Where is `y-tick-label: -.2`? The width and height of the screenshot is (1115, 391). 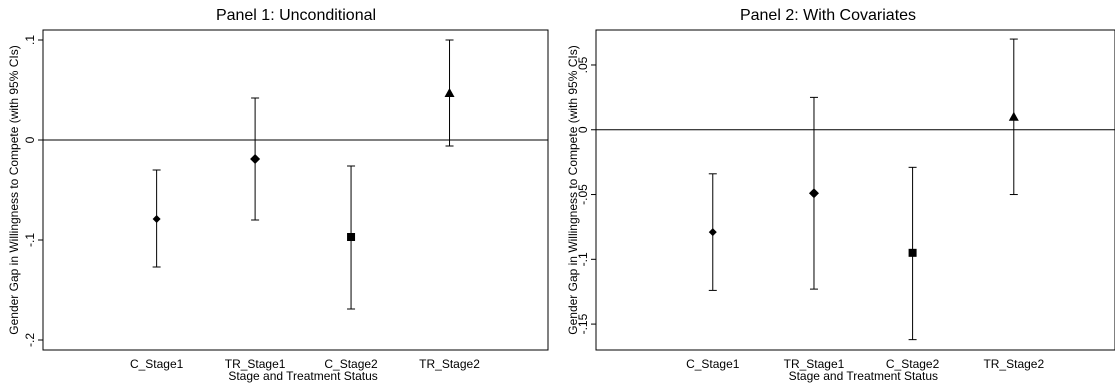 y-tick-label: -.2 is located at coordinates (30, 340).